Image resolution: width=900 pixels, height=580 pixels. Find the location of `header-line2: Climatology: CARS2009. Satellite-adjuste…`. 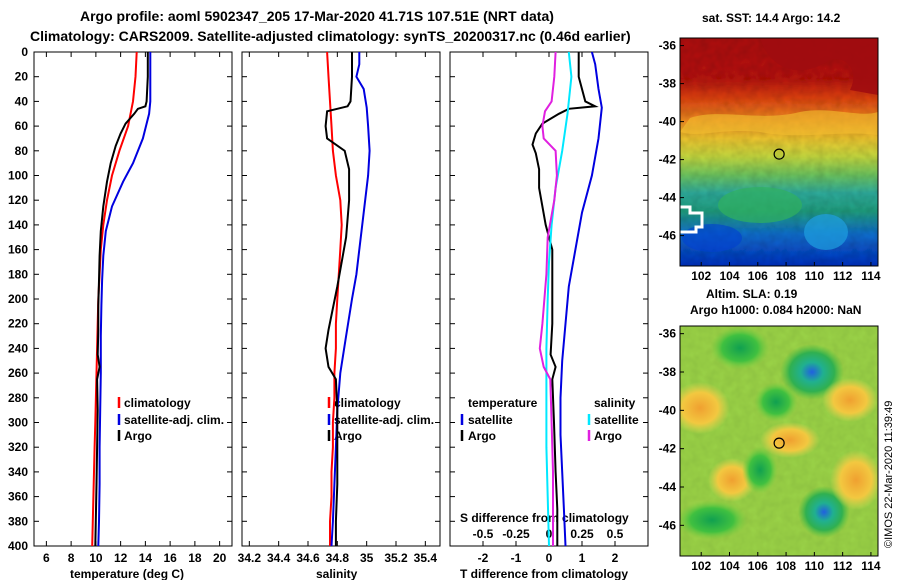

header-line2: Climatology: CARS2009. Satellite-adjuste… is located at coordinates (330, 36).